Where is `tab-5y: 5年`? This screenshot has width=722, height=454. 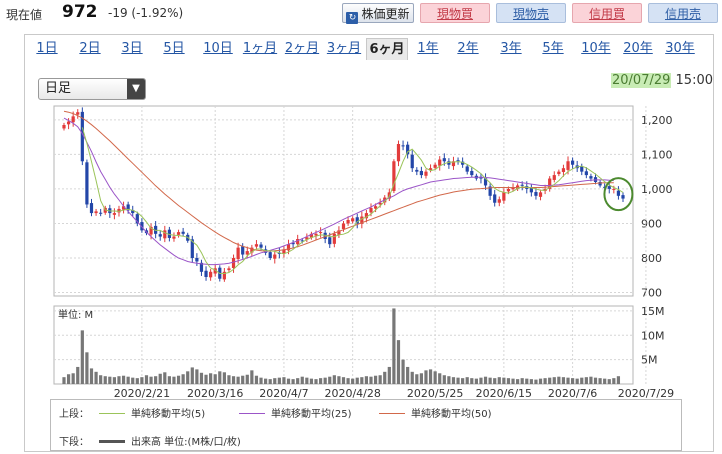
tab-5y: 5年 is located at coordinates (553, 48).